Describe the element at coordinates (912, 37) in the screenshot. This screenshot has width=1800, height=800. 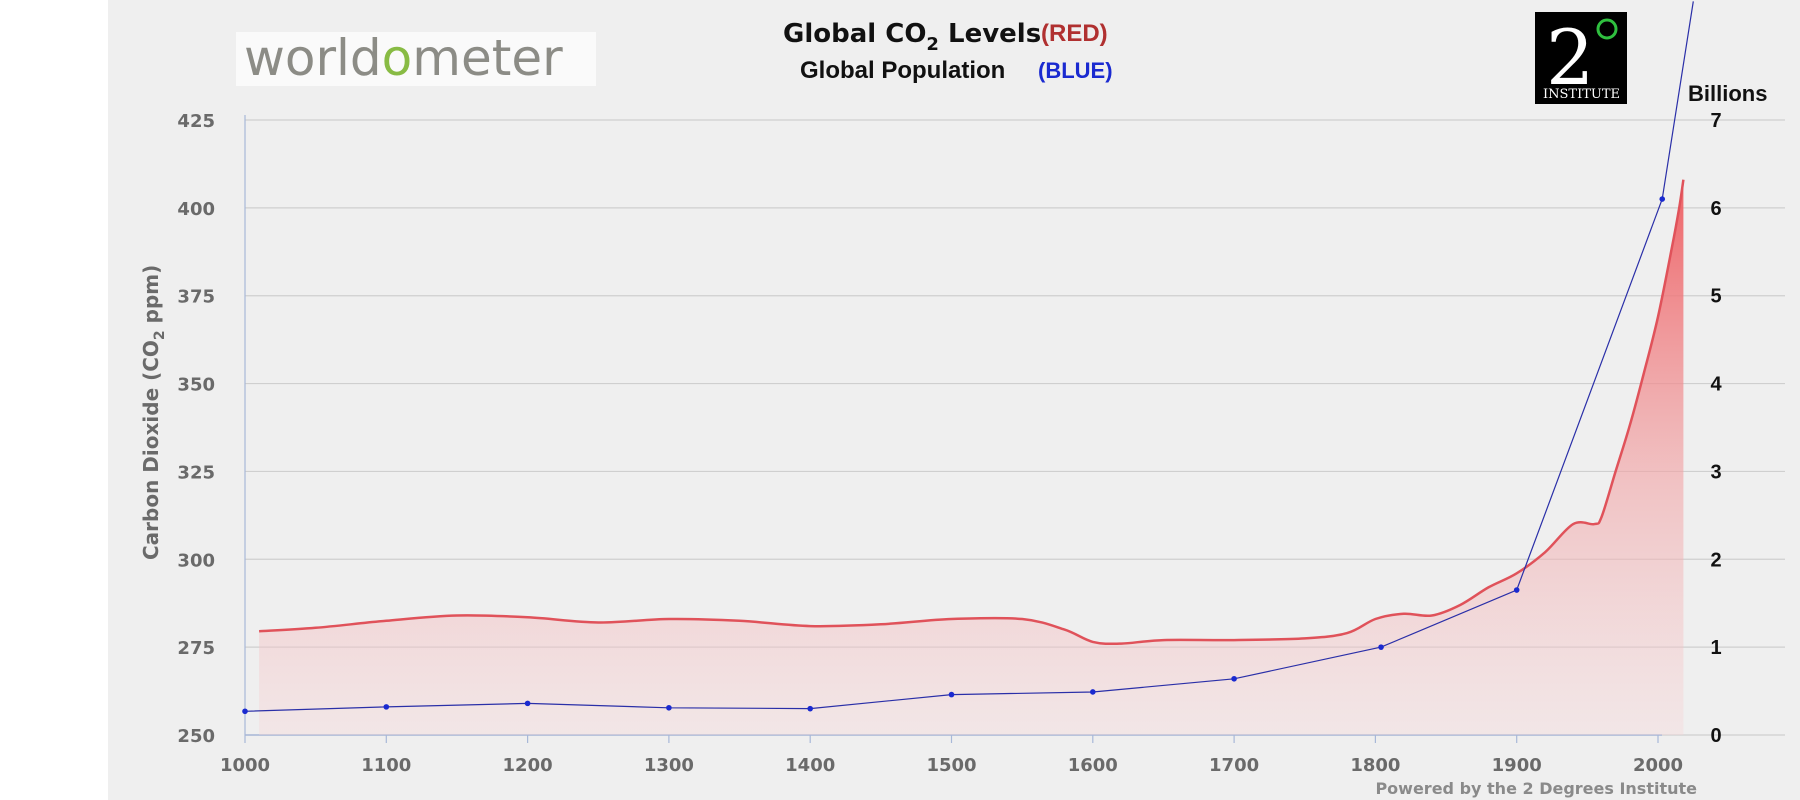
I see `chart-title: Global CO2 Levels` at that location.